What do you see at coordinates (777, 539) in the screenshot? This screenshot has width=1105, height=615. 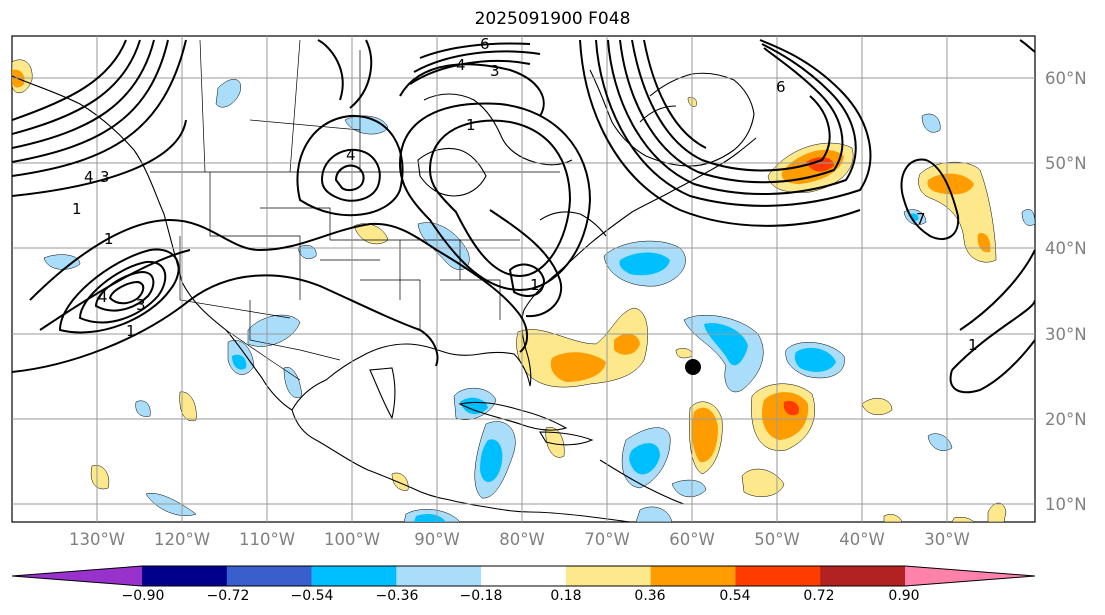 I see `lon-label: 50°W` at bounding box center [777, 539].